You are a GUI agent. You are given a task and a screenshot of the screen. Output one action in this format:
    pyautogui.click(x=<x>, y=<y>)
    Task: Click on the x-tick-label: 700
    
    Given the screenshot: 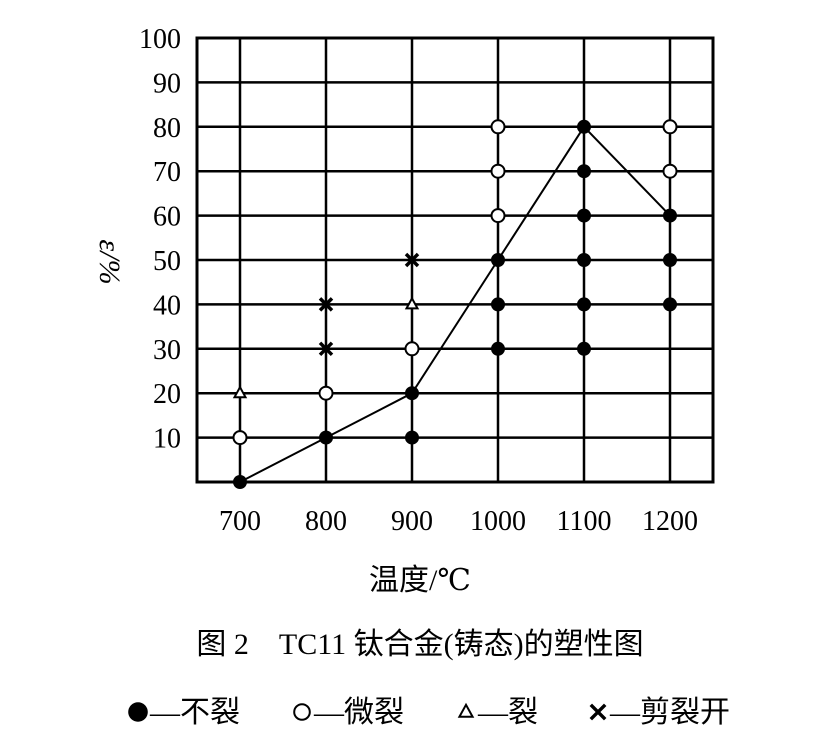 What is the action you would take?
    pyautogui.click(x=240, y=521)
    